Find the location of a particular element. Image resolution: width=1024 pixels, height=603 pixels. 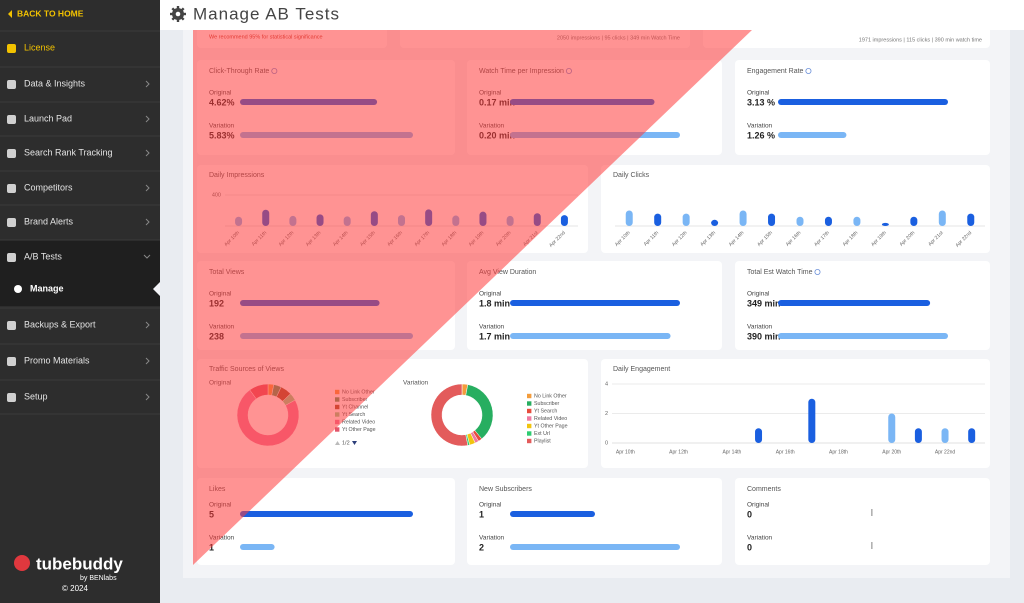

card-title: Avg View Duration is located at coordinates (507, 272).